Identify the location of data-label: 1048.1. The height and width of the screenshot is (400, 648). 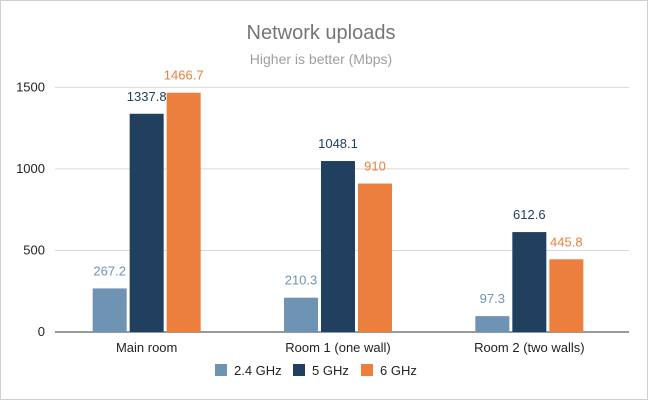
(338, 143).